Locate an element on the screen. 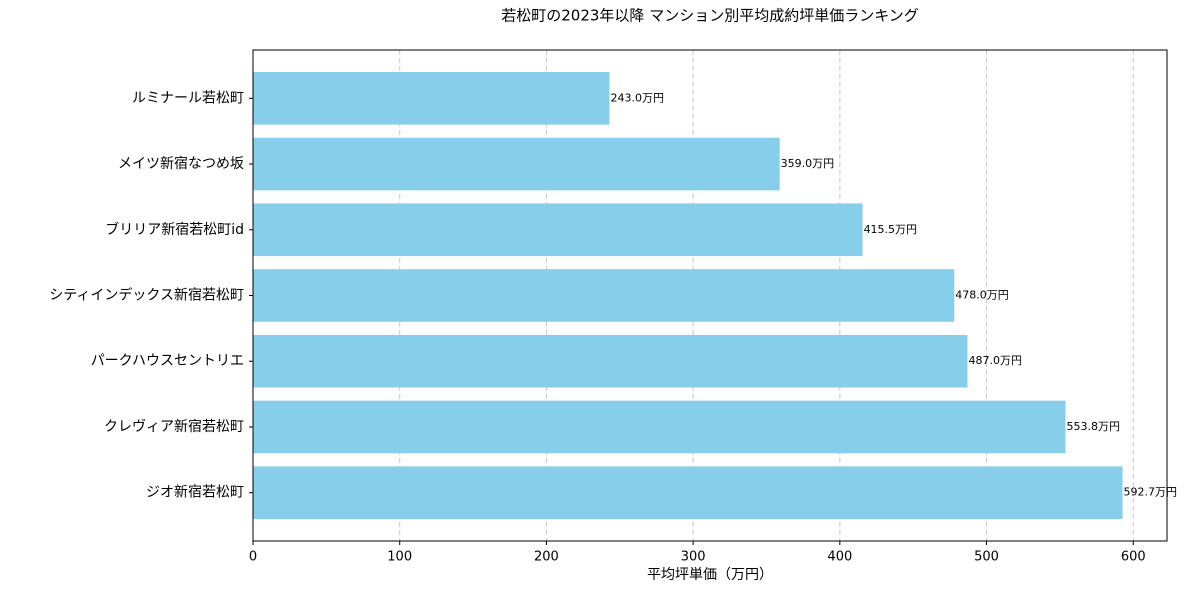 This screenshot has height=593, width=1193. x-tick-label: 400 is located at coordinates (839, 557).